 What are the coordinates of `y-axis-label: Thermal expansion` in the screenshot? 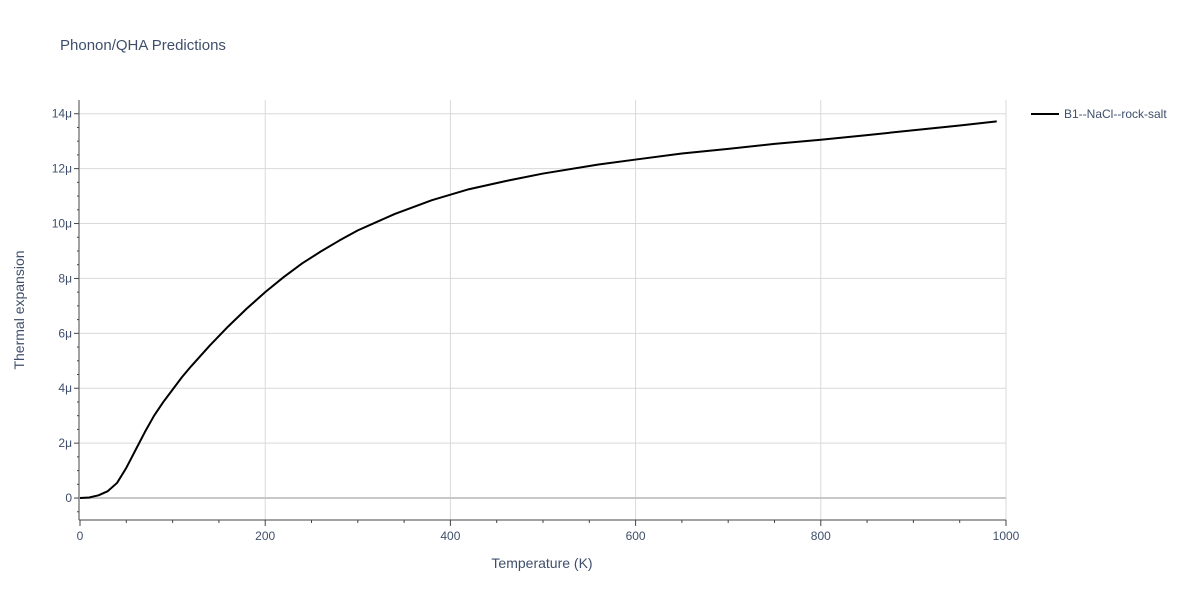 It's located at (19, 309).